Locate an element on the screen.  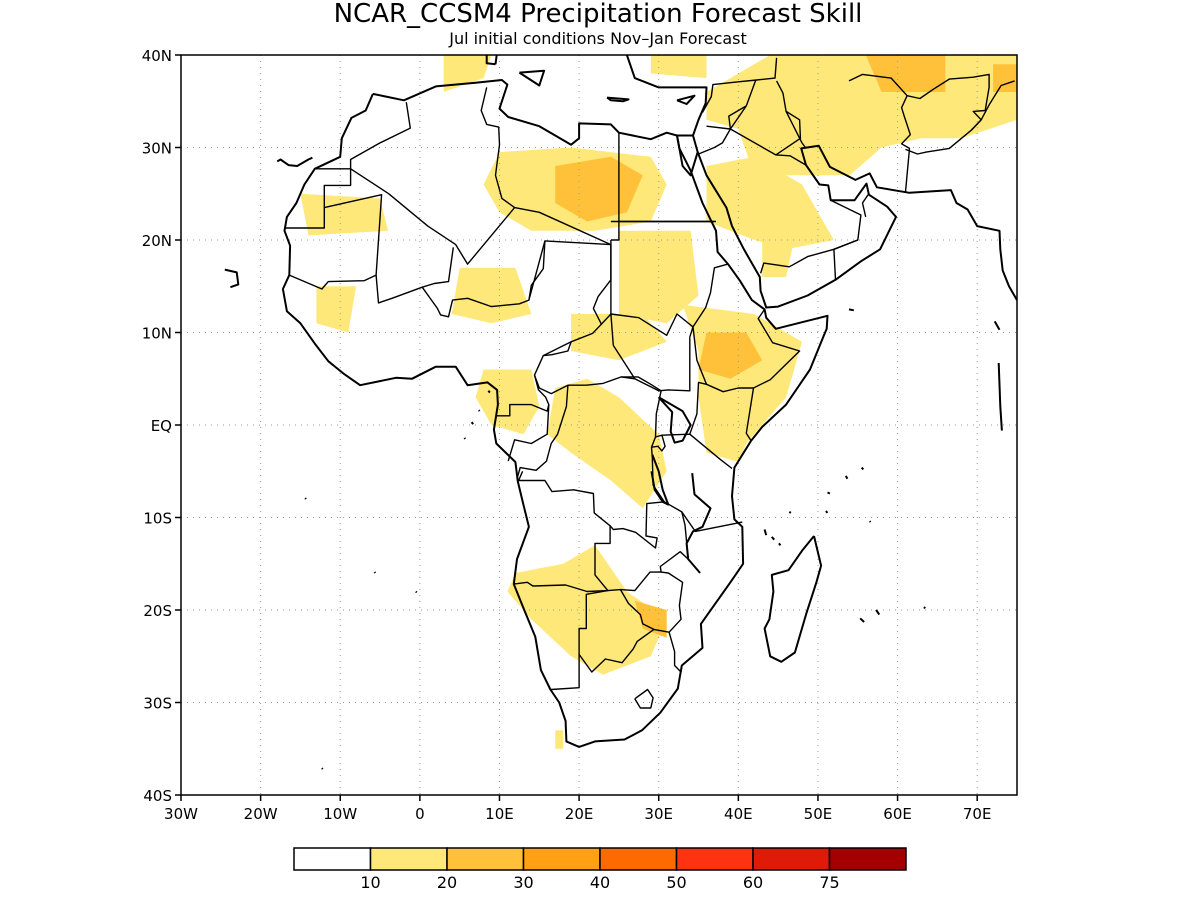
lat-tick-label: 40N is located at coordinates (157, 56).